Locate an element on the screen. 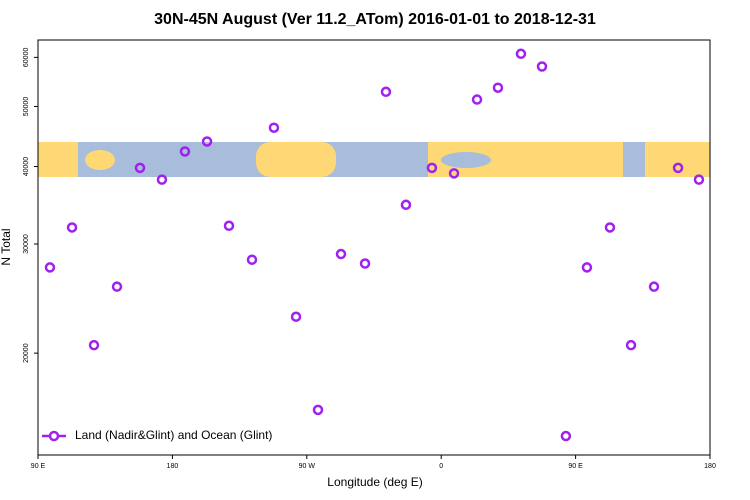  y-tick-label: 20000 is located at coordinates (26, 353).